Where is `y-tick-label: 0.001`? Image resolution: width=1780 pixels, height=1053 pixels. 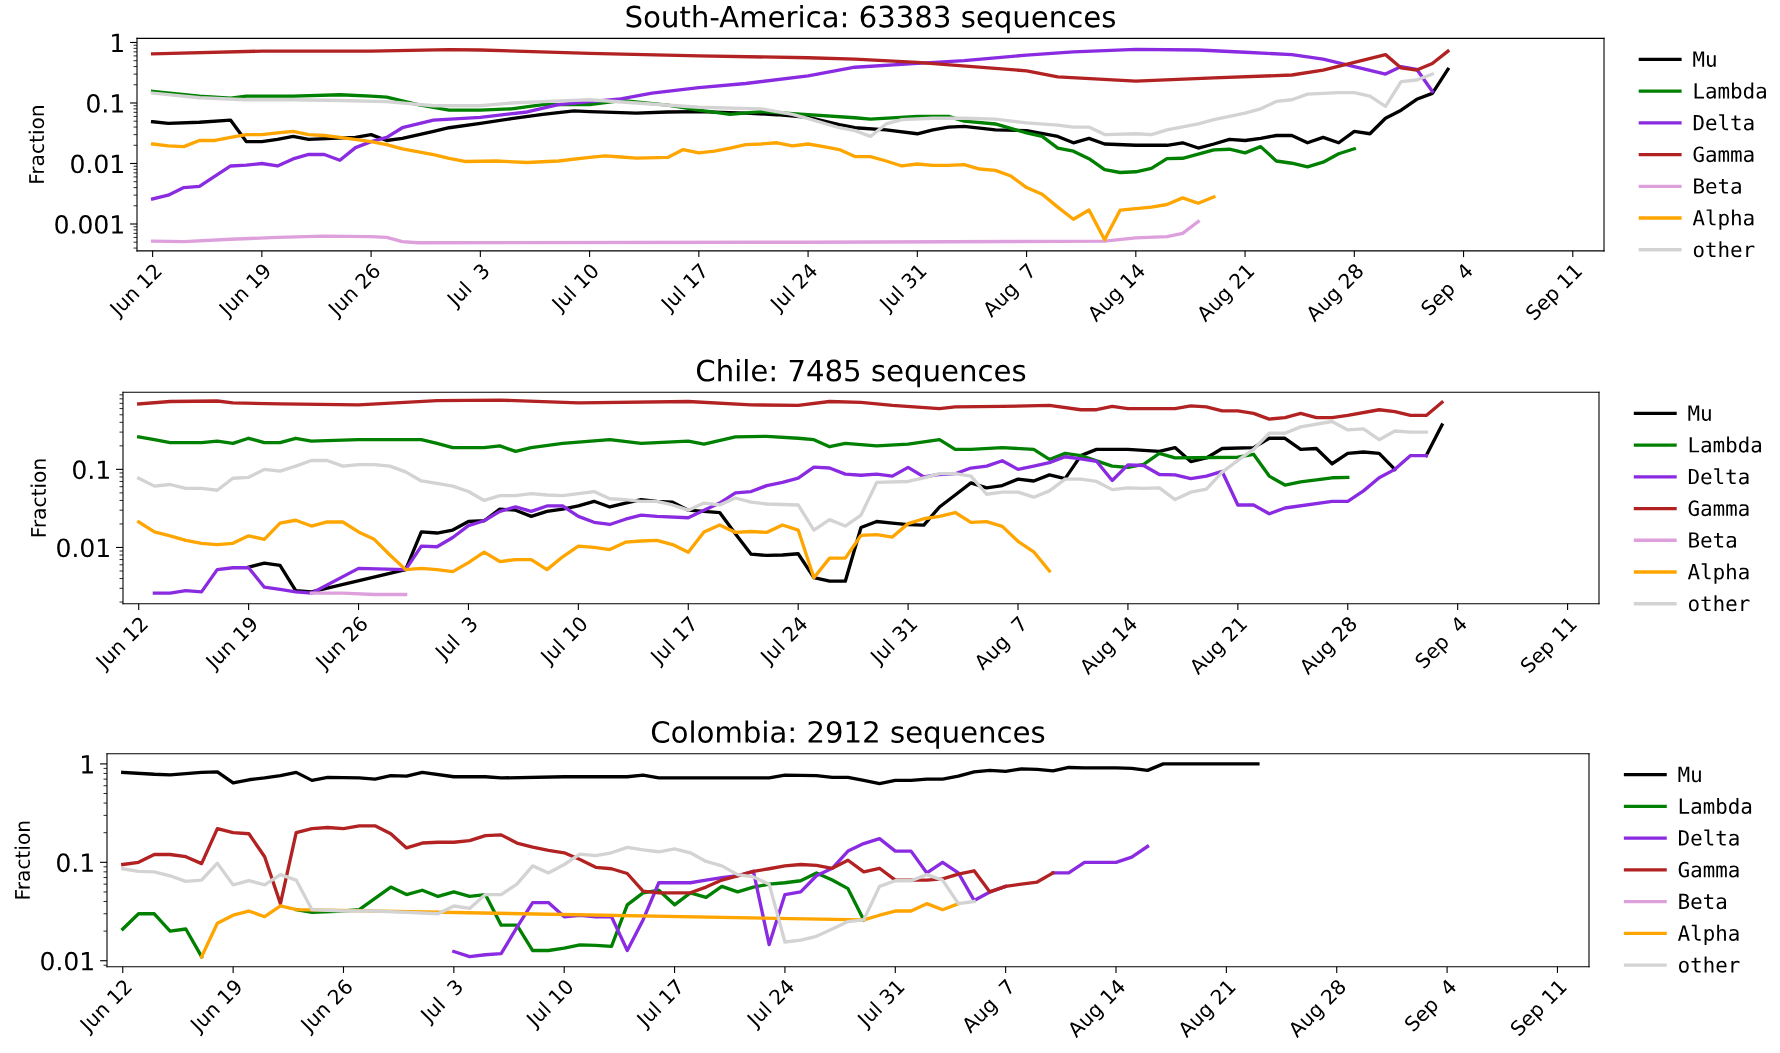
y-tick-label: 0.001 is located at coordinates (89, 224).